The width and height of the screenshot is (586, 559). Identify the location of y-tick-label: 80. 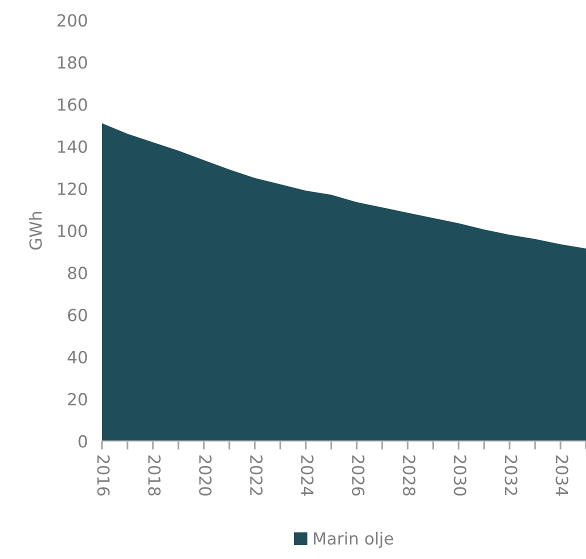
(77, 273).